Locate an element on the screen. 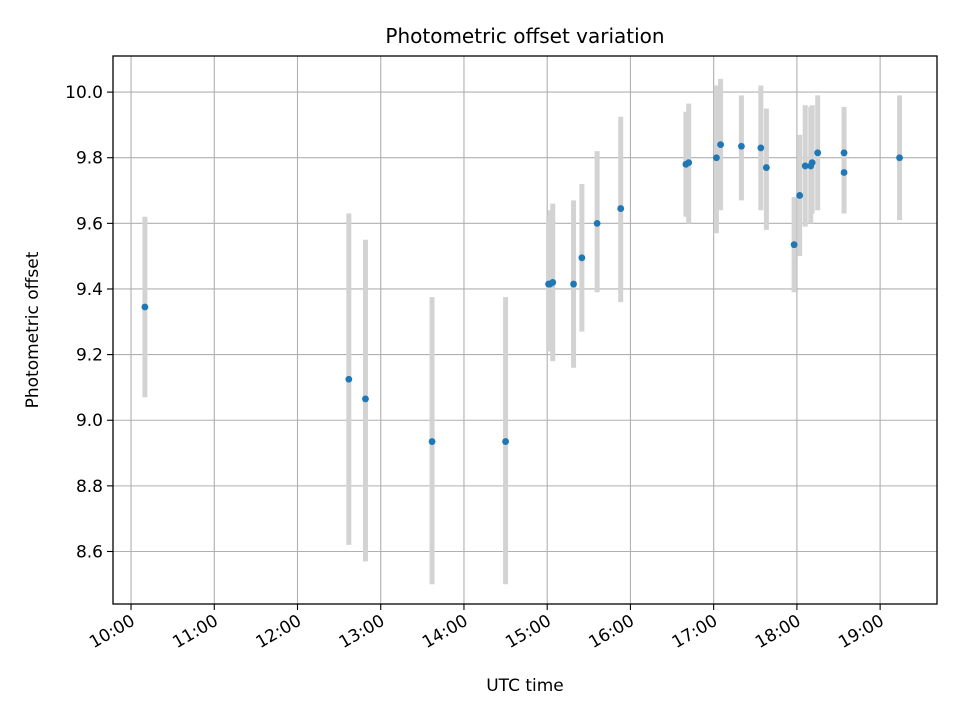 This screenshot has height=720, width=960. y-tick-label: 9.4 is located at coordinates (89, 290).